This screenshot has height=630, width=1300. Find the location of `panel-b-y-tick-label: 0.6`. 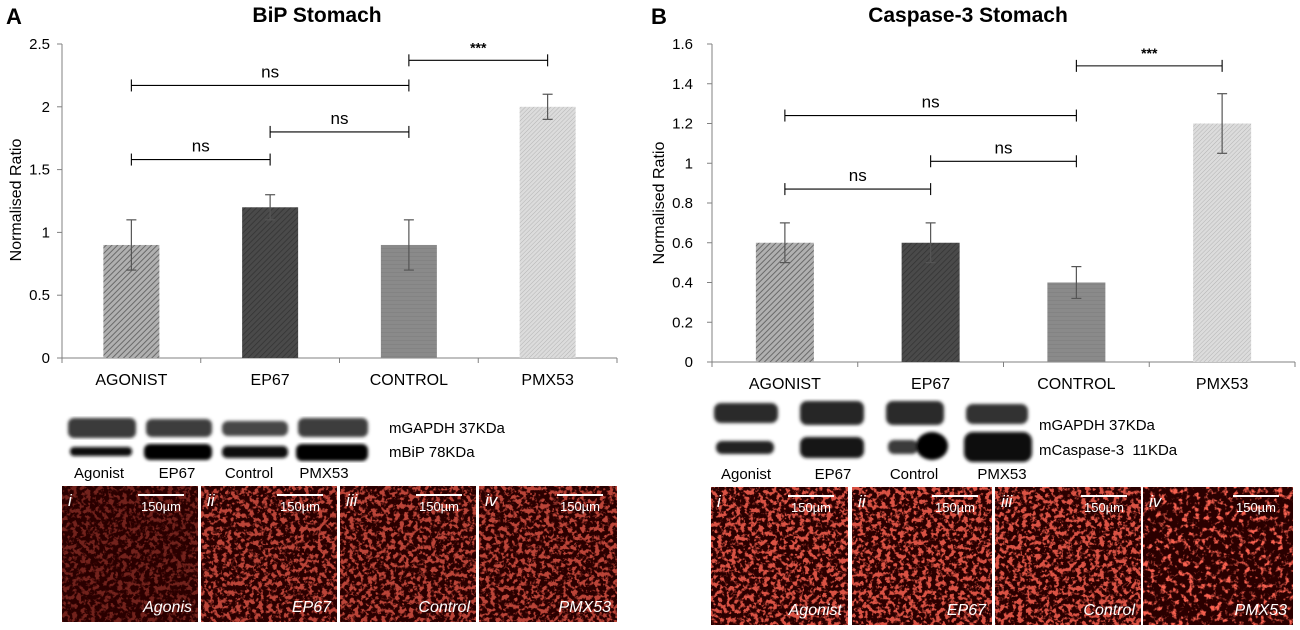

panel-b-y-tick-label: 0.6 is located at coordinates (682, 243).